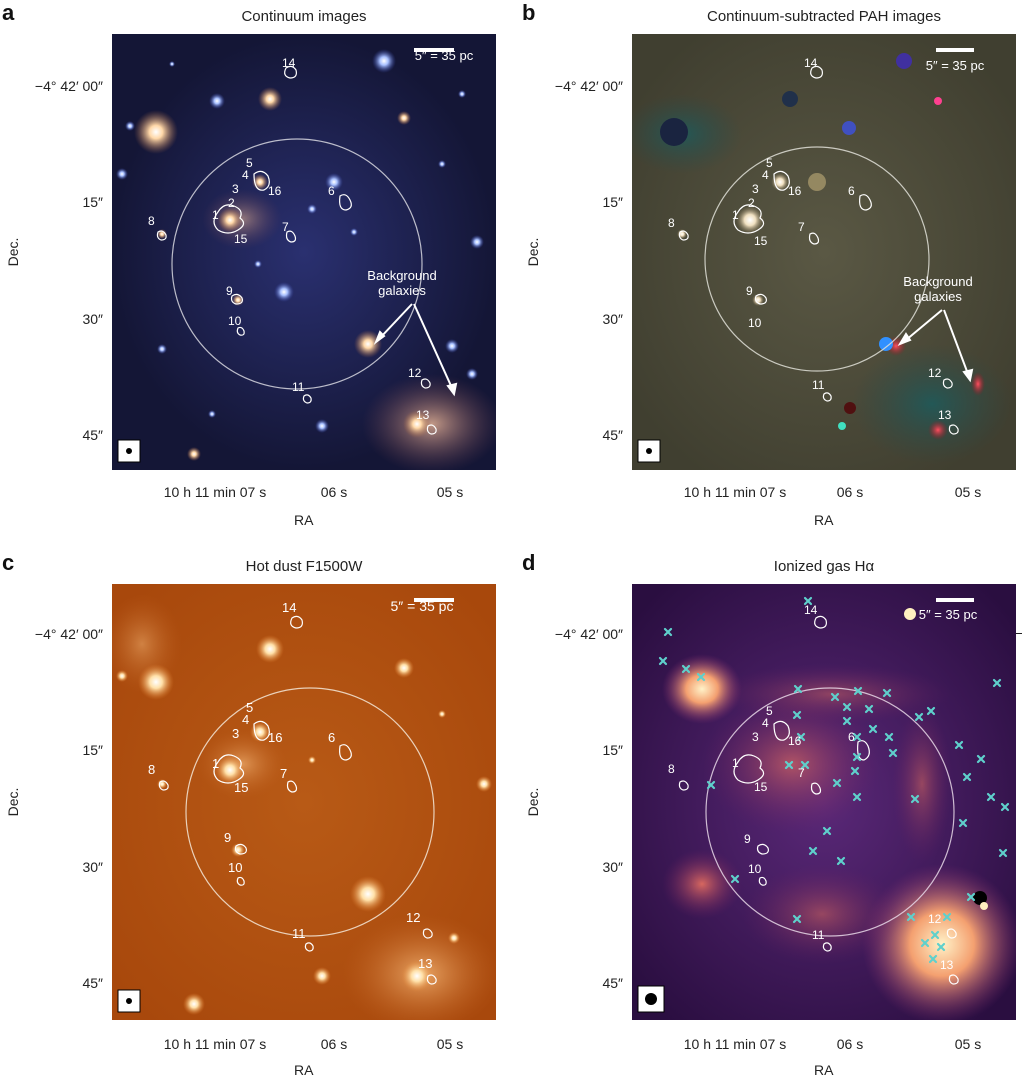 The width and height of the screenshot is (1024, 1079). Describe the element at coordinates (304, 566) in the screenshot. I see `panel-title: Hot dust F1500W` at that location.